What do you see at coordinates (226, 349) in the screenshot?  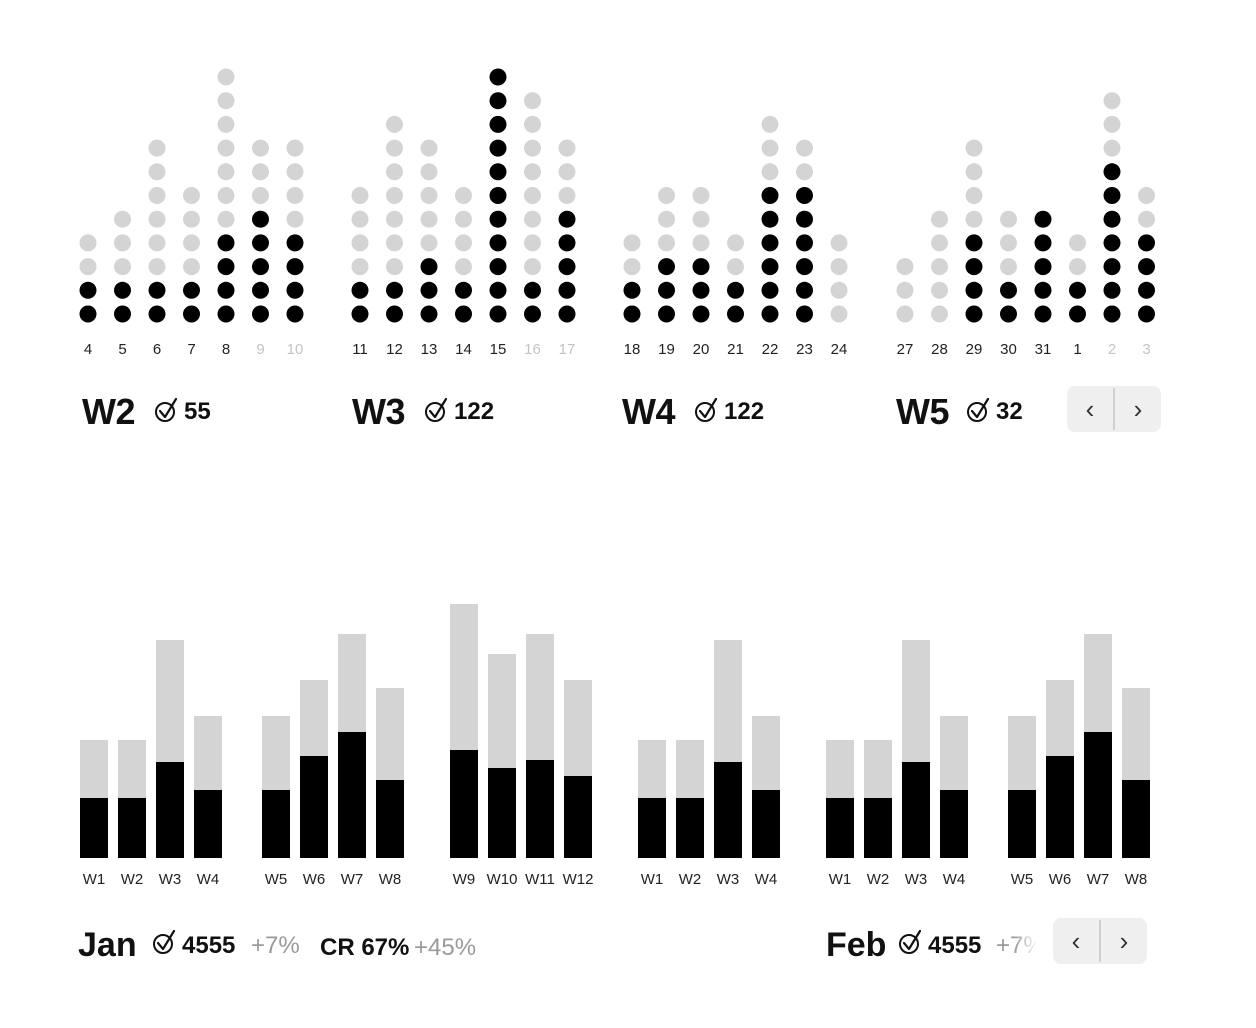 I see `day-label: 8` at bounding box center [226, 349].